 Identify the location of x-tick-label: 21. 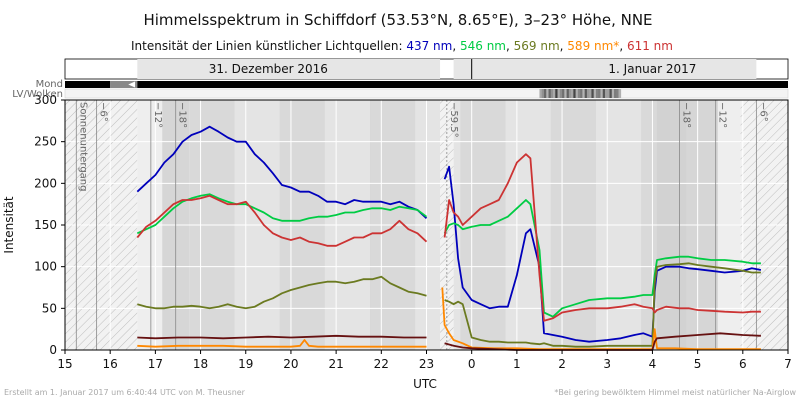
(335, 364).